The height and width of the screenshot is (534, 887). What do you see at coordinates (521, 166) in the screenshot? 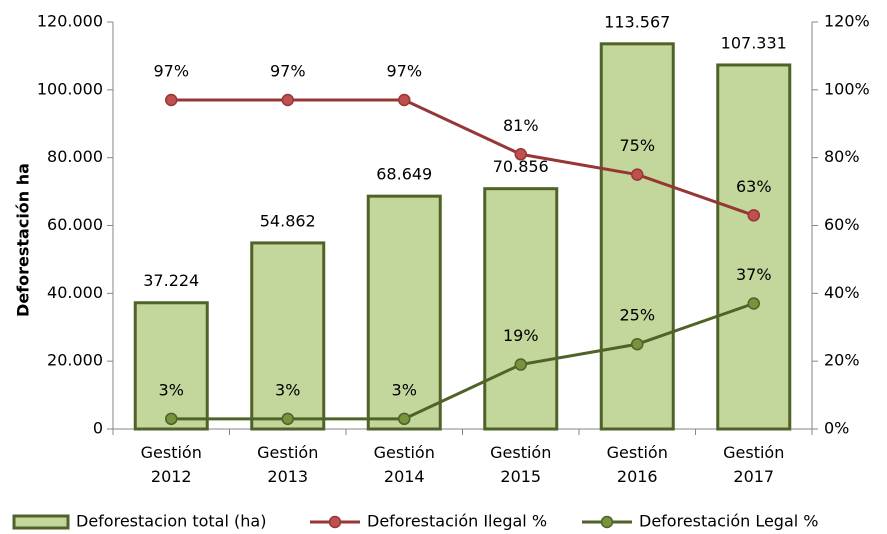
I see `bar-label: 70.856` at bounding box center [521, 166].